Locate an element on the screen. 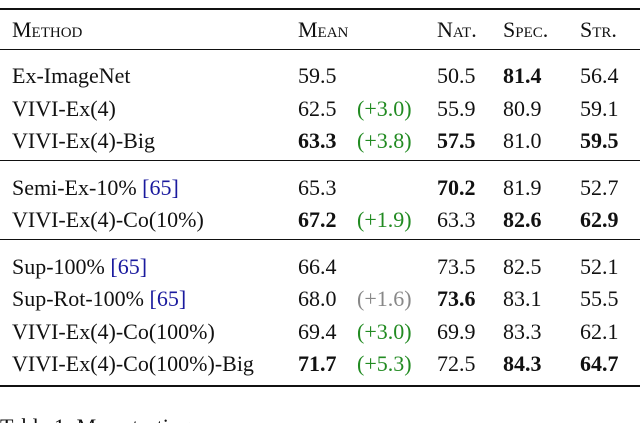  method-cell: Sup-100% [65] is located at coordinates (80, 266).